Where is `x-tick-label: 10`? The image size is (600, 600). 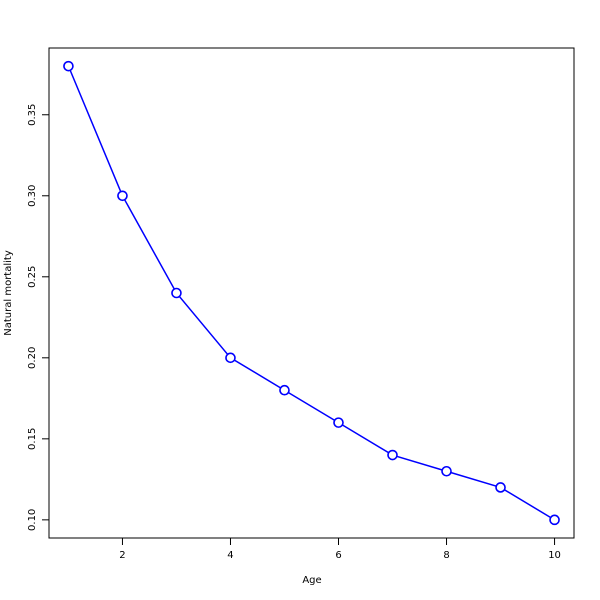
x-tick-label: 10 is located at coordinates (554, 555).